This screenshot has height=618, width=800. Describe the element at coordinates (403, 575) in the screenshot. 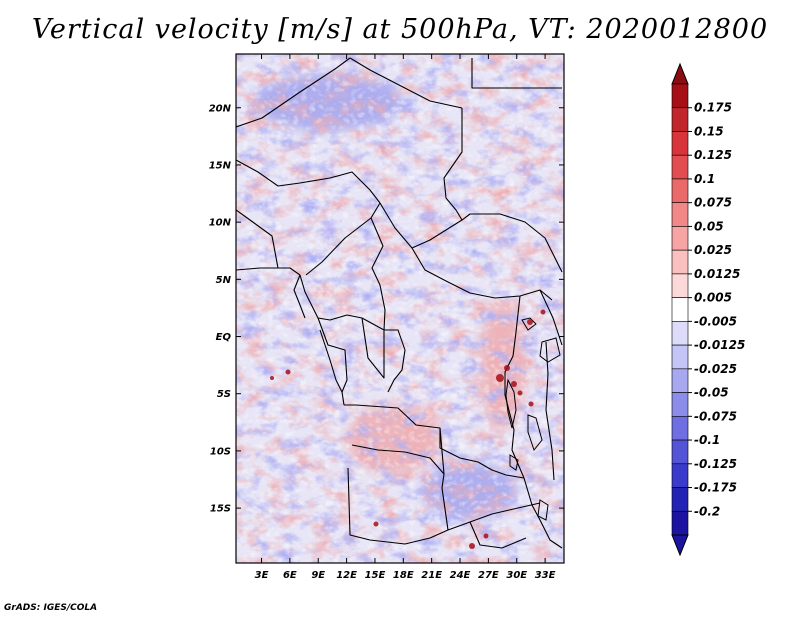

I see `x-tick-label: 18E` at that location.